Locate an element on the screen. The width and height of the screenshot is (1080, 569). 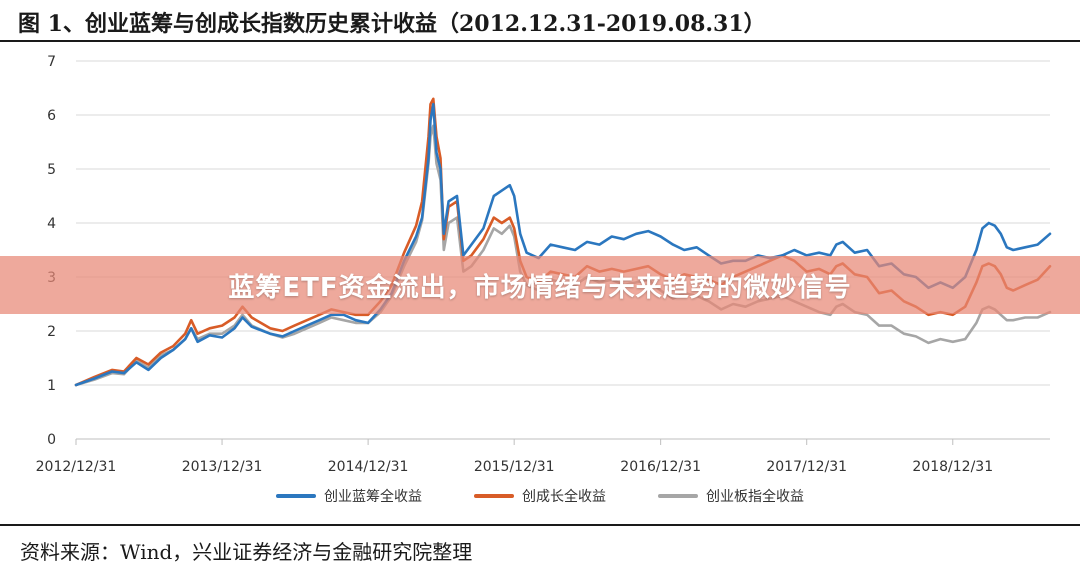
x-tick-label: 2014/12/31 is located at coordinates (368, 467).